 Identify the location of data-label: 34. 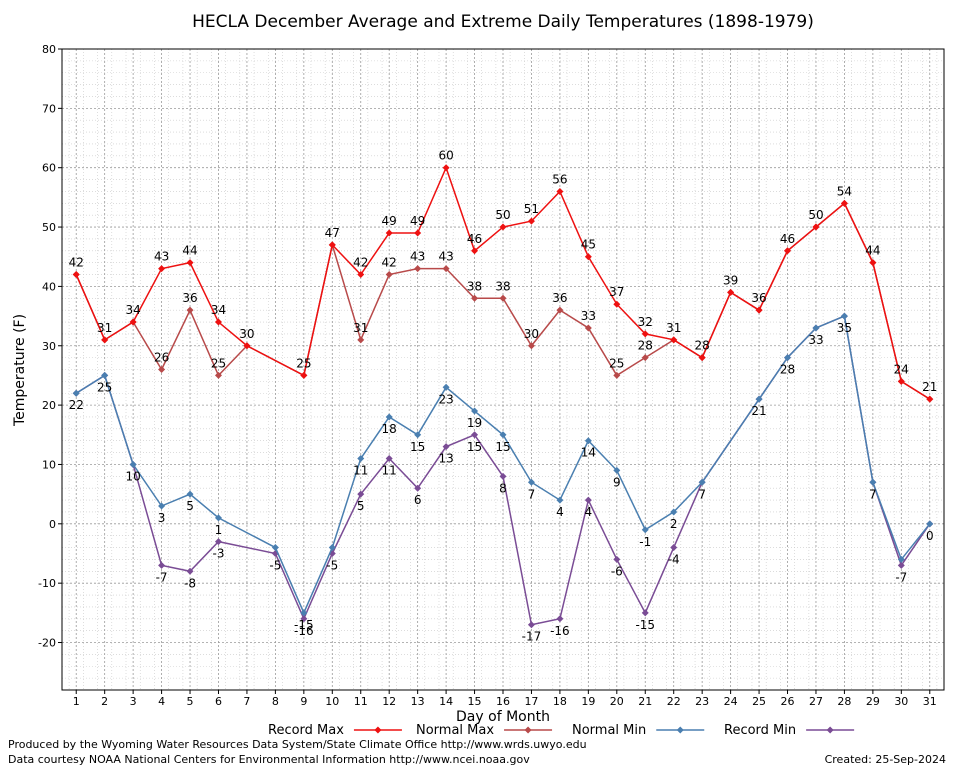
(218, 310).